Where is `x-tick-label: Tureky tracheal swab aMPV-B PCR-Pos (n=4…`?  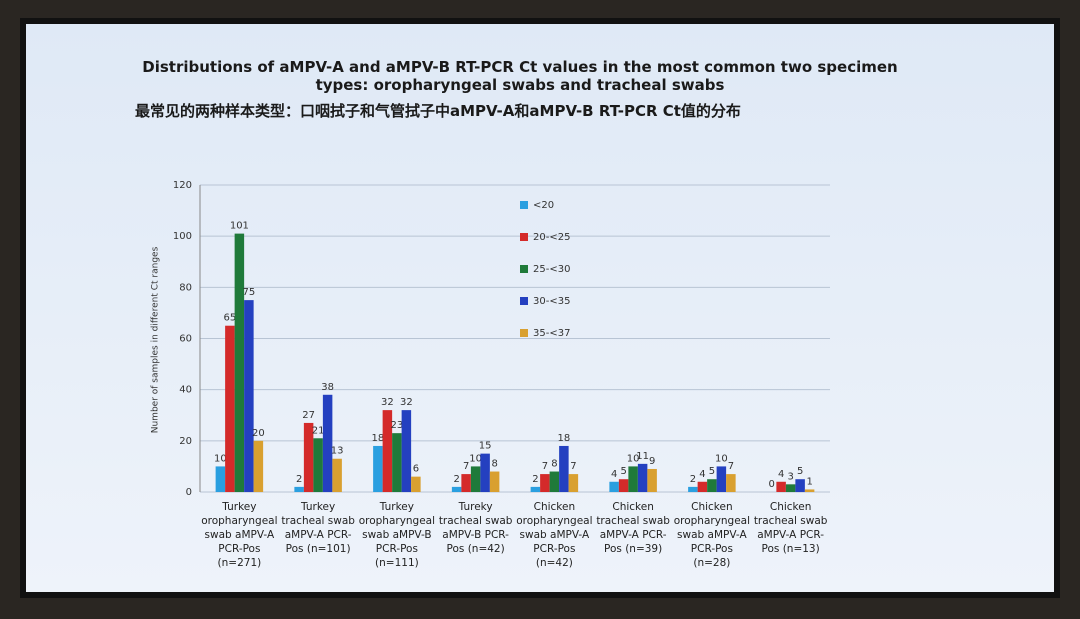
x-tick-label: Tureky tracheal swab aMPV-B PCR-Pos (n=4… is located at coordinates (475, 528).